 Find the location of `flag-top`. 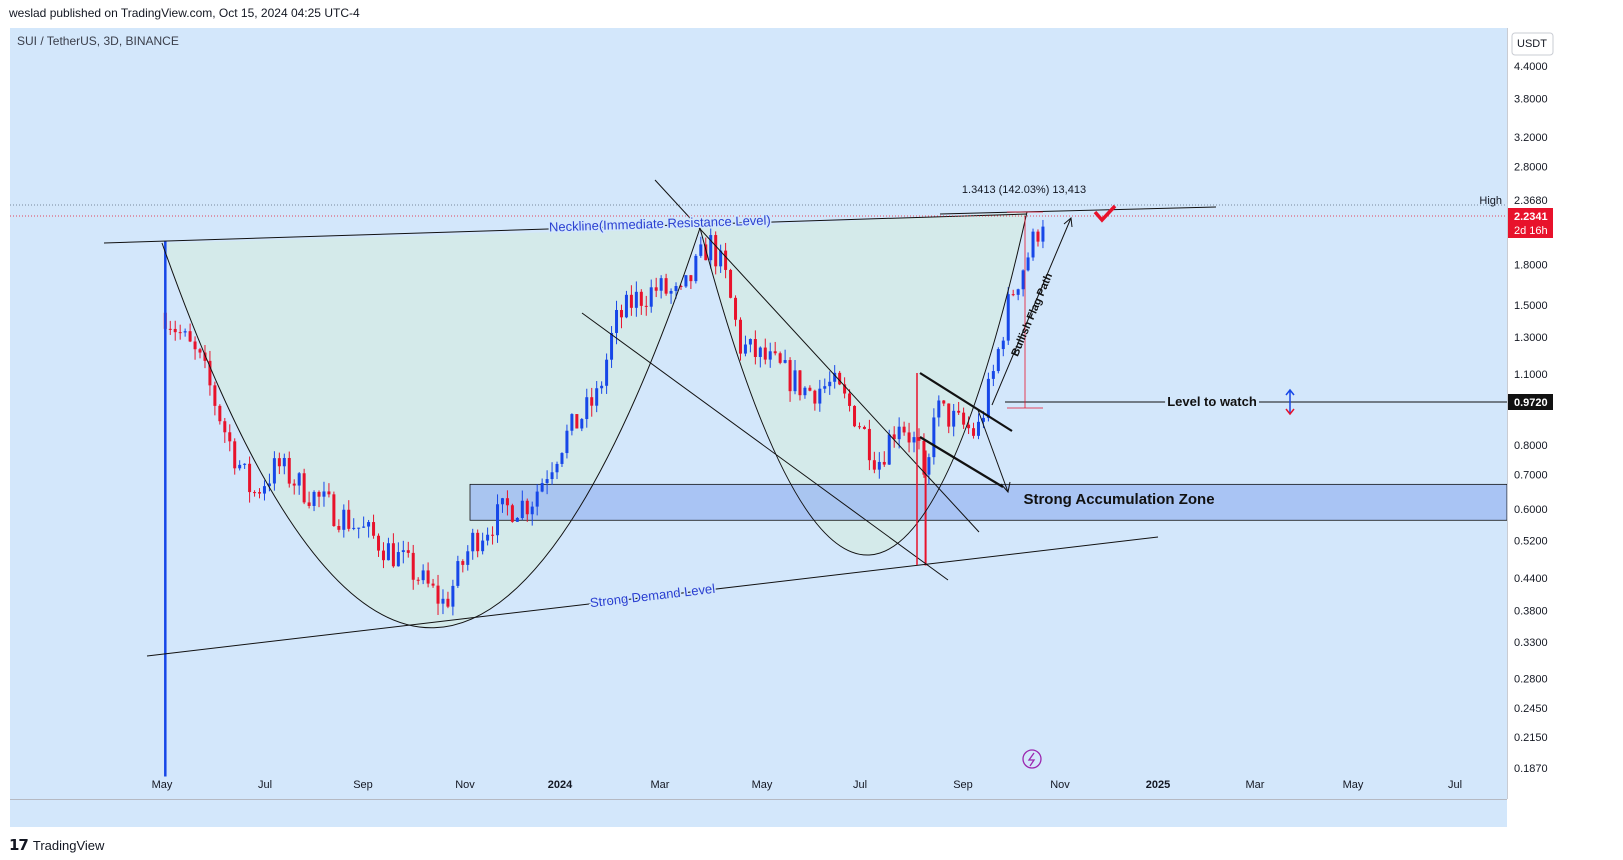

flag-top is located at coordinates (966, 402).